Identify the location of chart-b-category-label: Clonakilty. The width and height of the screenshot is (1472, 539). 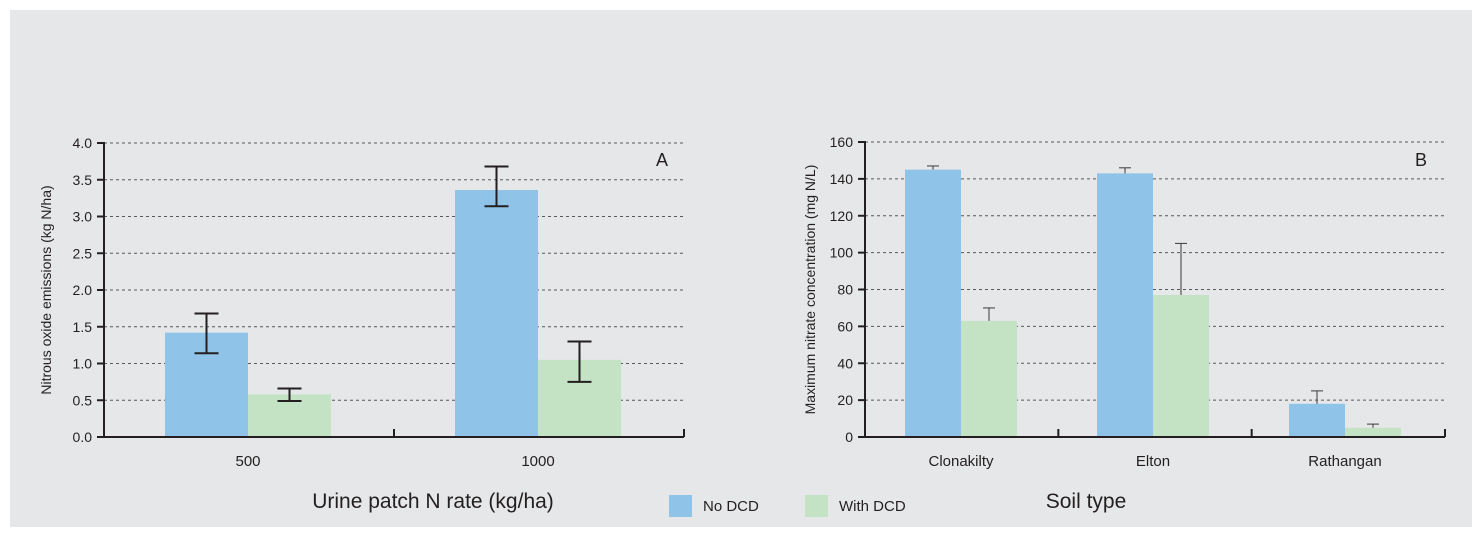
(961, 461).